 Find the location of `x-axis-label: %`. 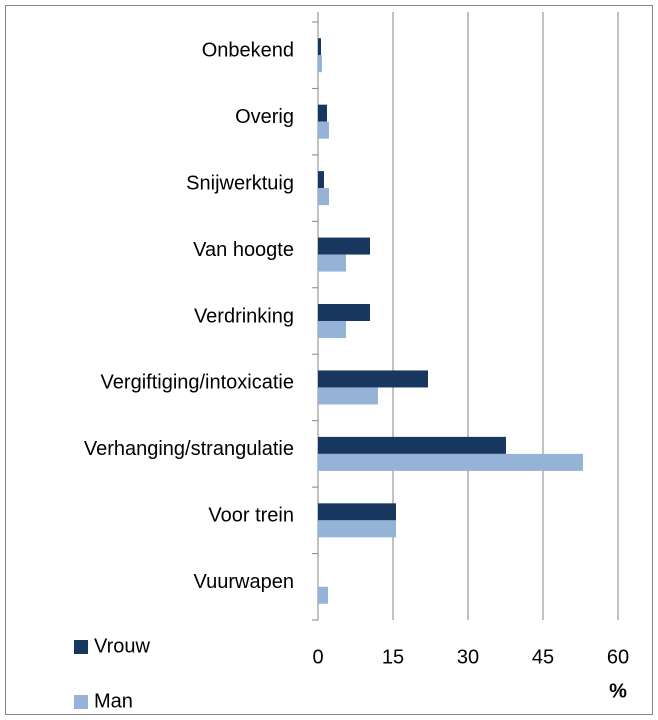

x-axis-label: % is located at coordinates (618, 691).